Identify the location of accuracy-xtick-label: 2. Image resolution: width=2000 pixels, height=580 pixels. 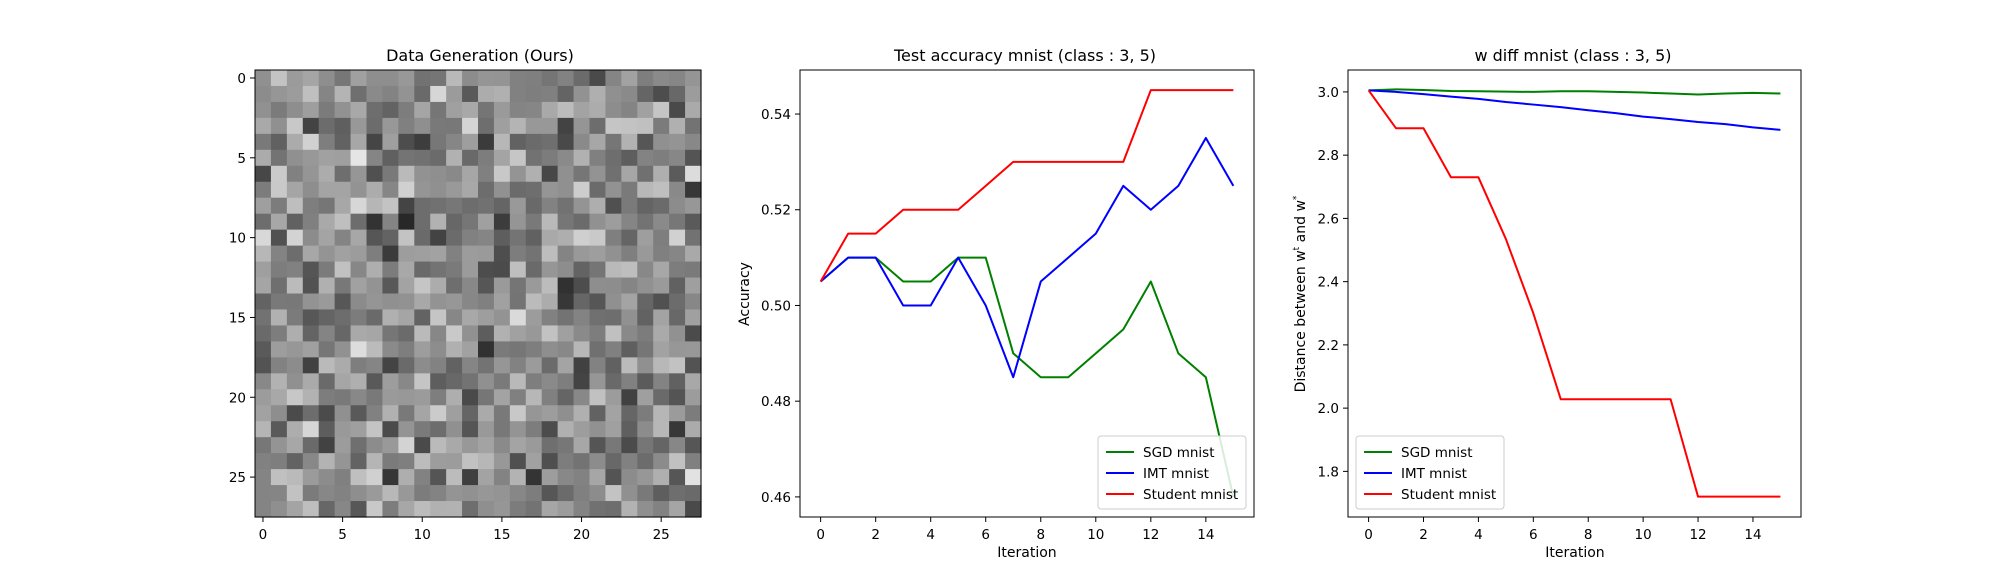
(875, 535).